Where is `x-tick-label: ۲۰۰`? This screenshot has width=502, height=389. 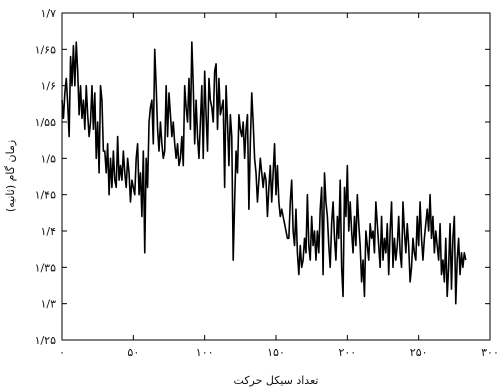
x-tick-label: ۲۰۰ is located at coordinates (347, 352).